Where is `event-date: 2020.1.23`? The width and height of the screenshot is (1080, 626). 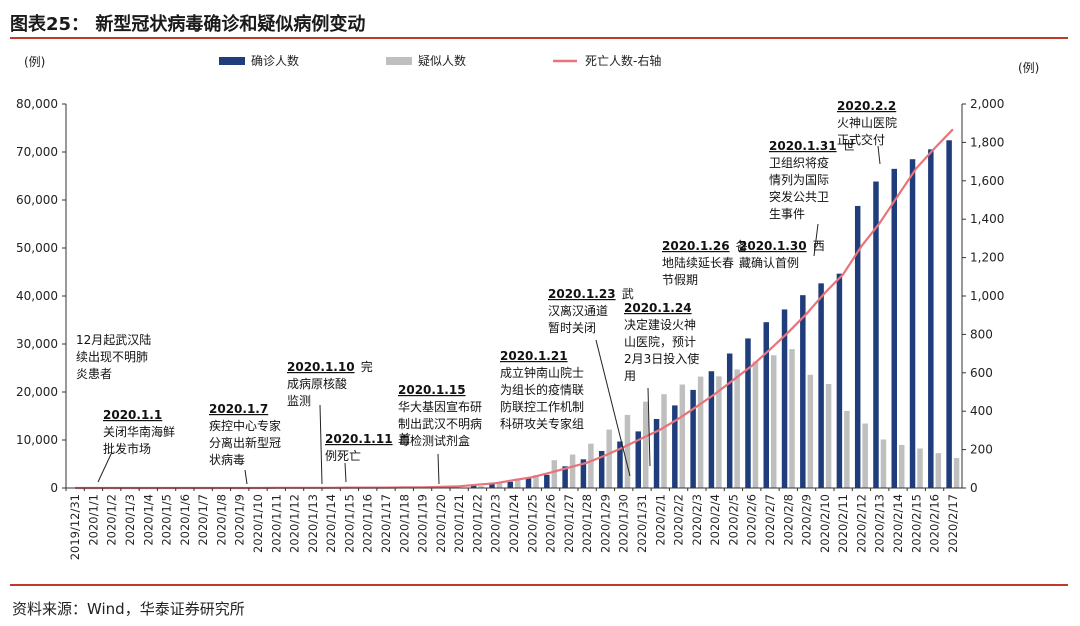 event-date: 2020.1.23 is located at coordinates (582, 294).